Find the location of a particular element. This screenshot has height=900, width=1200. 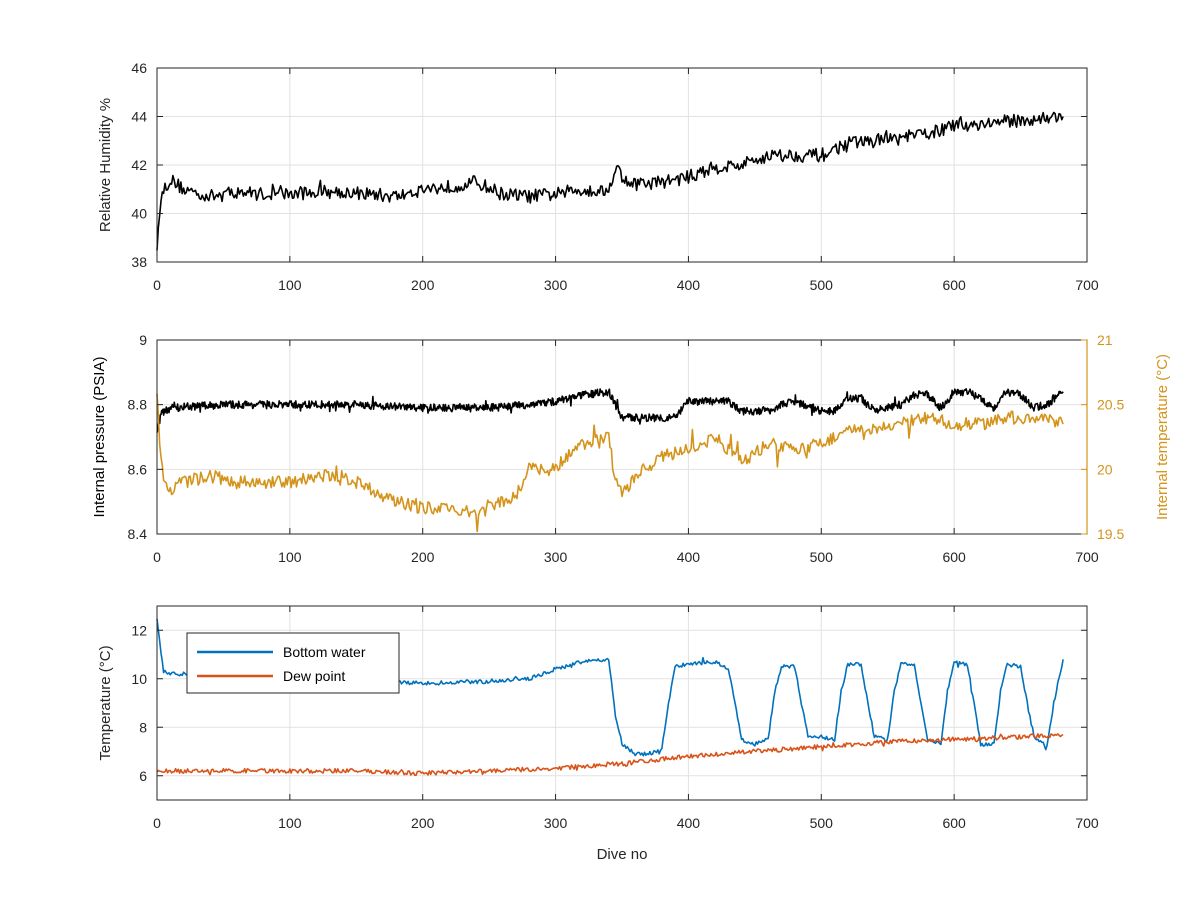

legend: Bottom water Dew point is located at coordinates (293, 663).